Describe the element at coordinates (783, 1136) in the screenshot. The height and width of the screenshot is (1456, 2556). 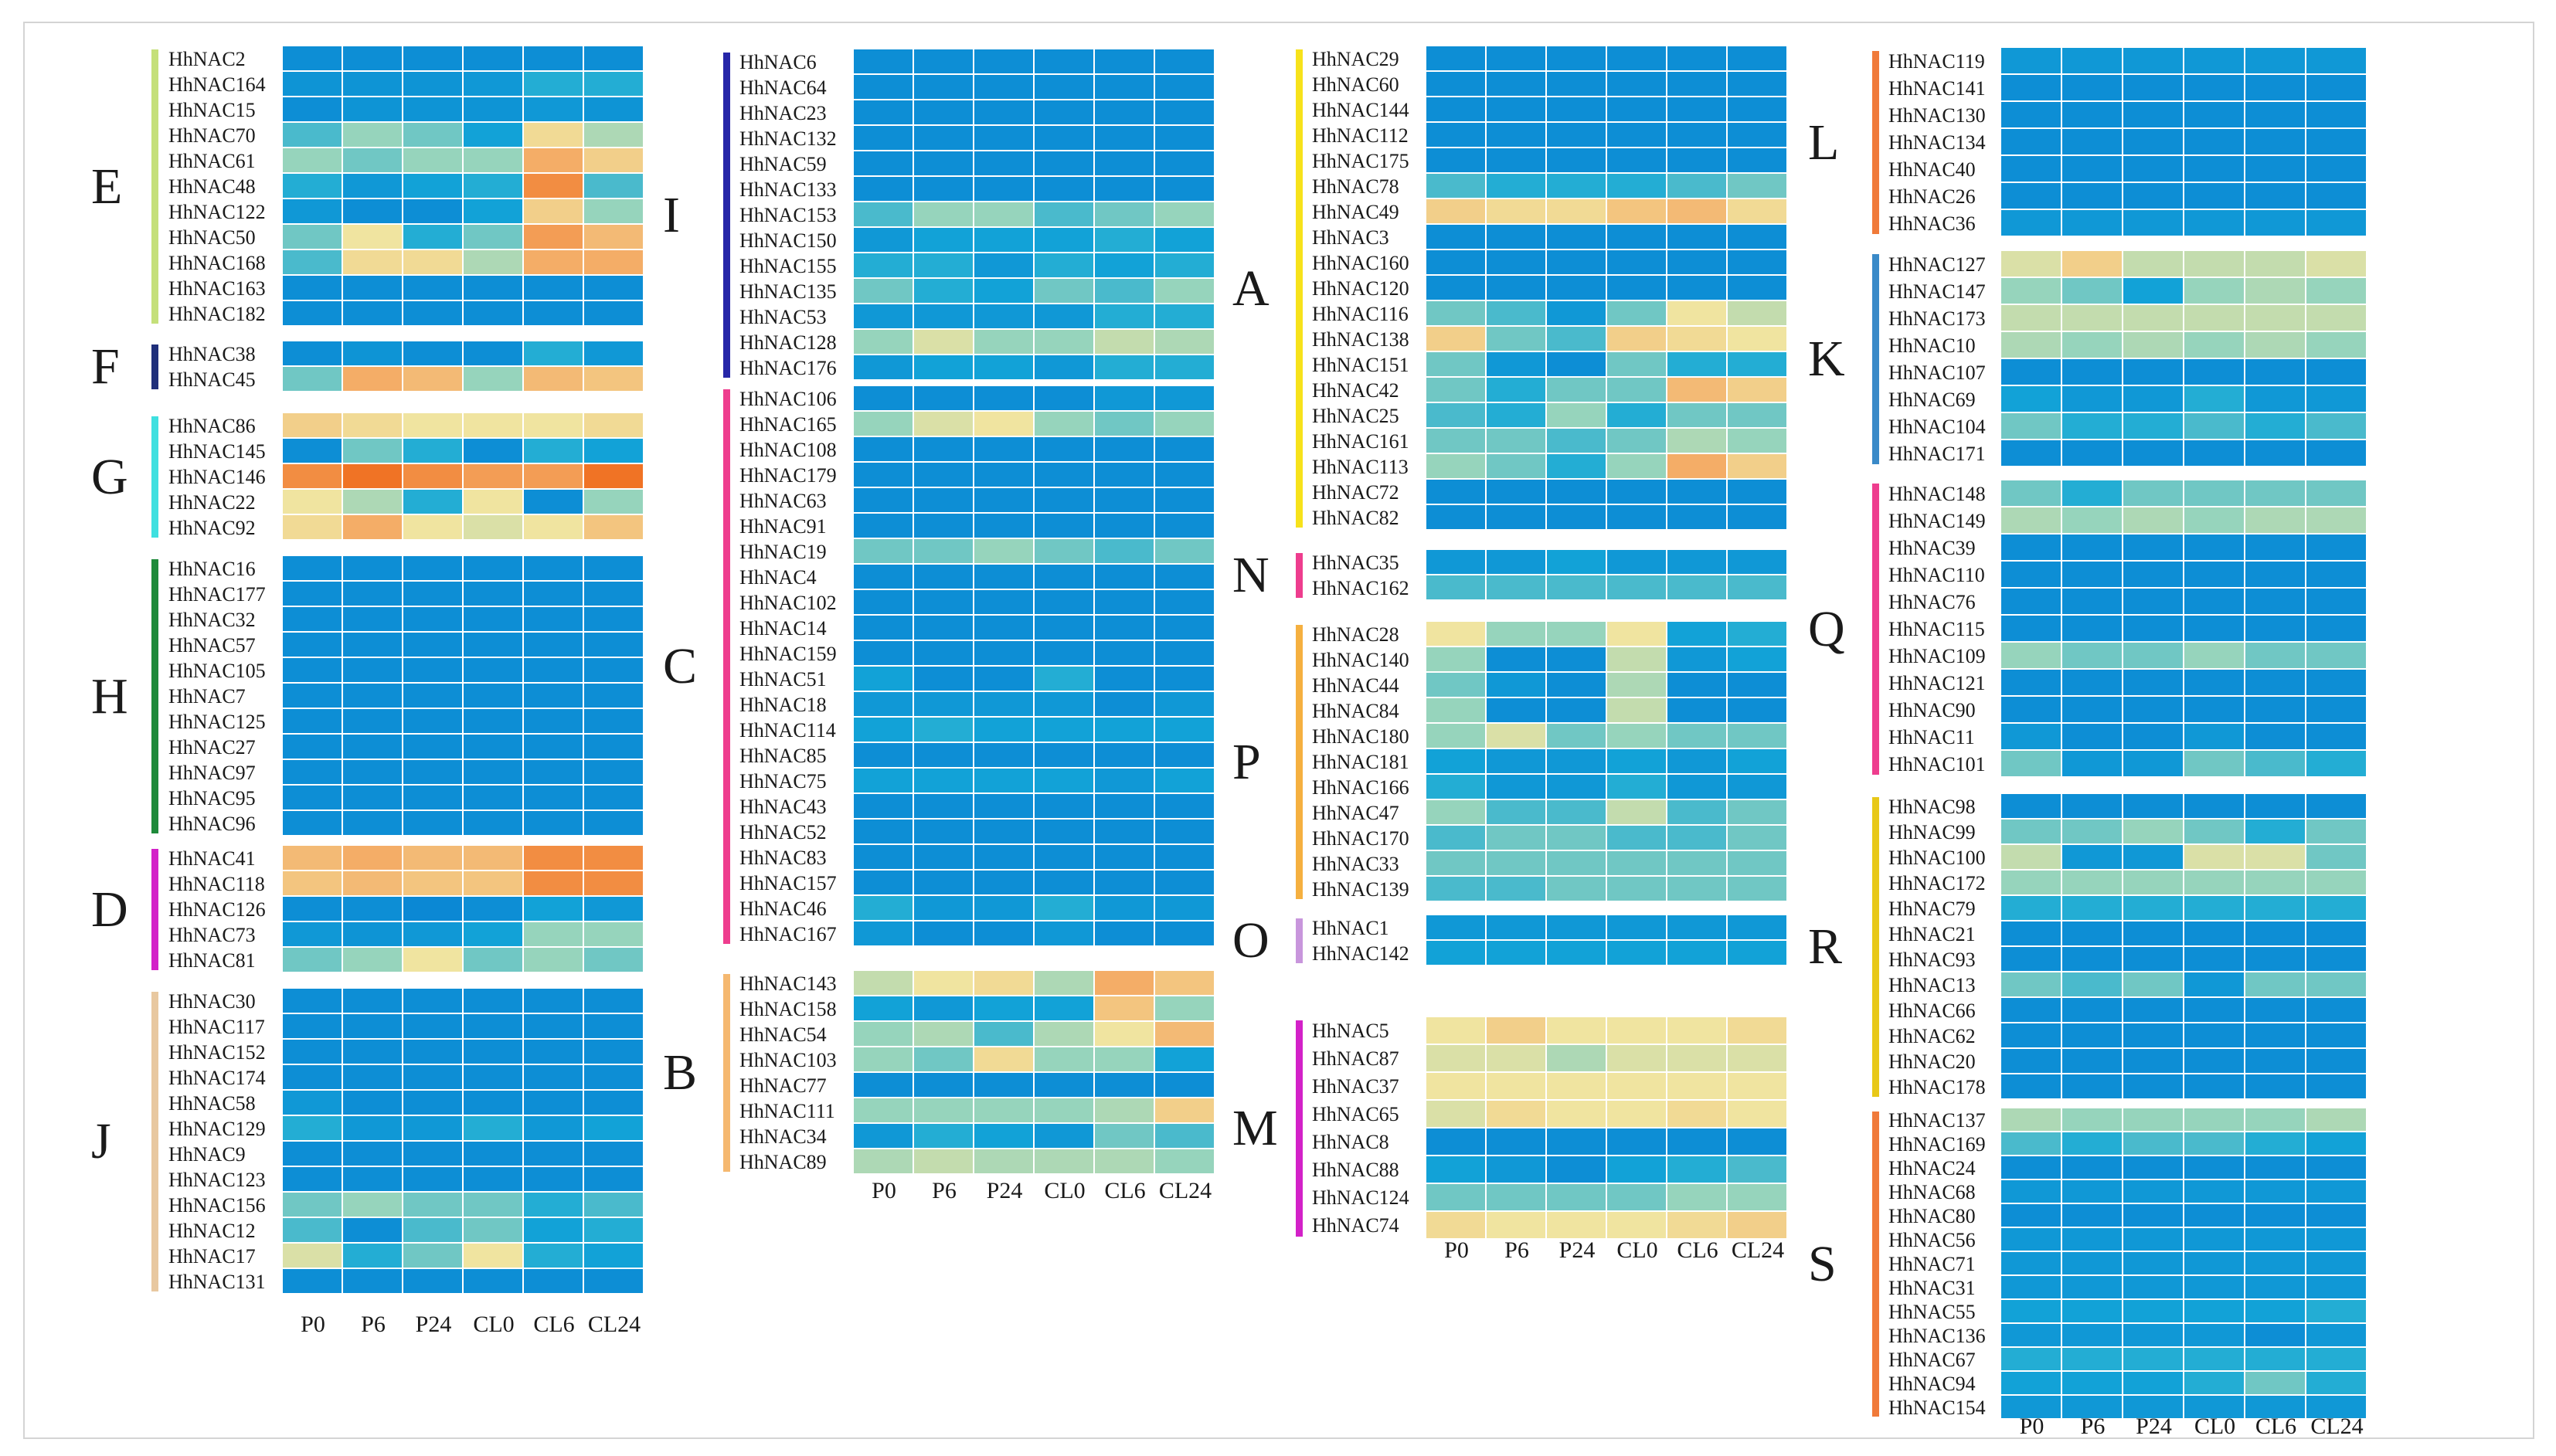
I see `gene-label: HhNAC34` at that location.